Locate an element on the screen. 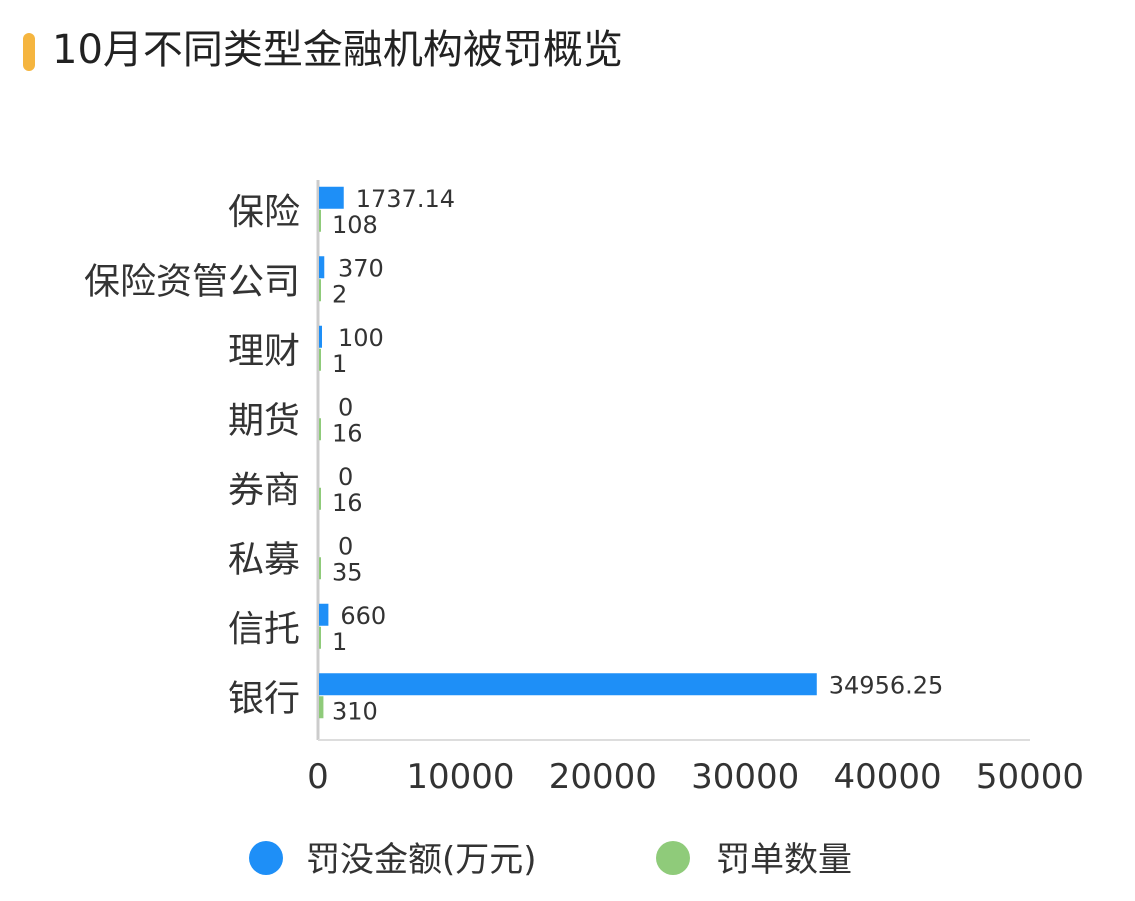 The height and width of the screenshot is (901, 1135). category-label: 券商 is located at coordinates (264, 490).